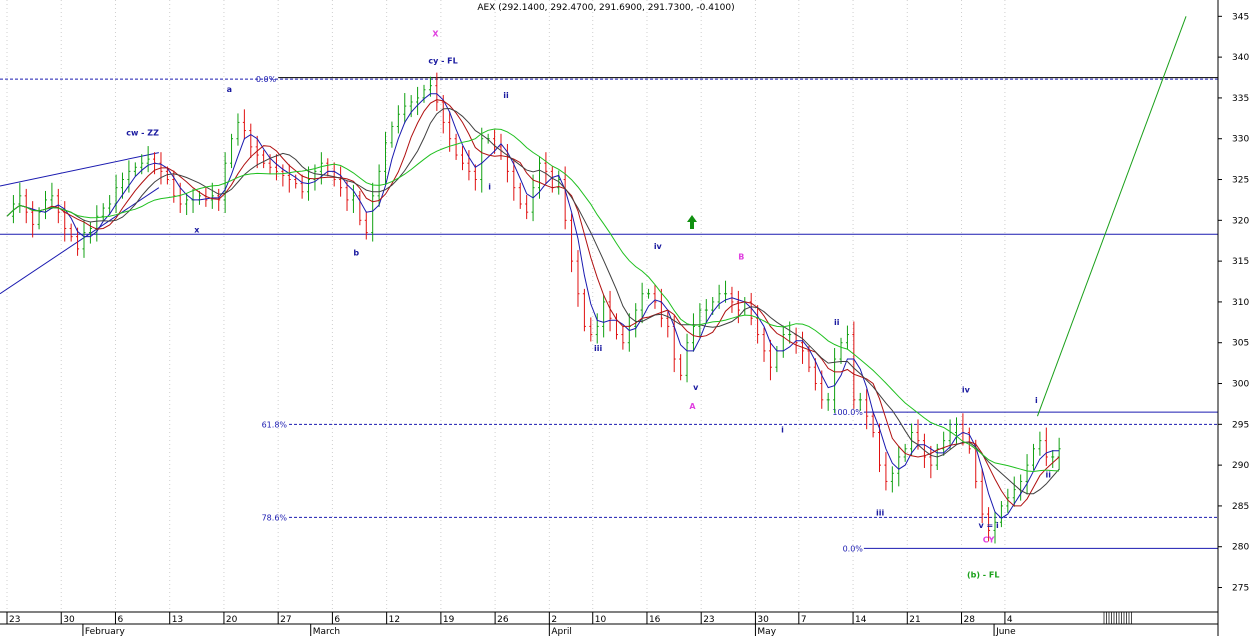 The width and height of the screenshot is (1250, 636). What do you see at coordinates (696, 387) in the screenshot?
I see `wave-label: v` at bounding box center [696, 387].